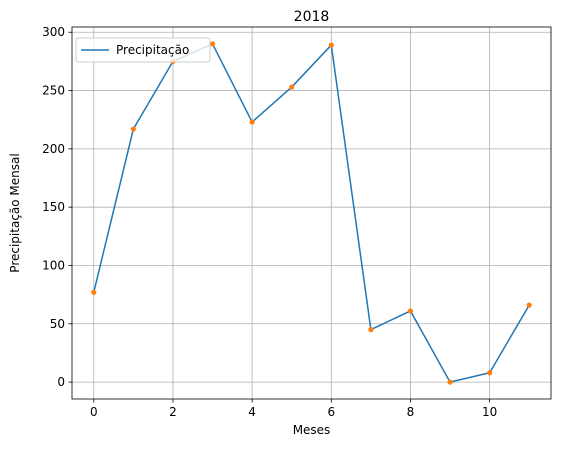 The width and height of the screenshot is (571, 455). Describe the element at coordinates (53, 265) in the screenshot. I see `y-tick-label: 100` at that location.